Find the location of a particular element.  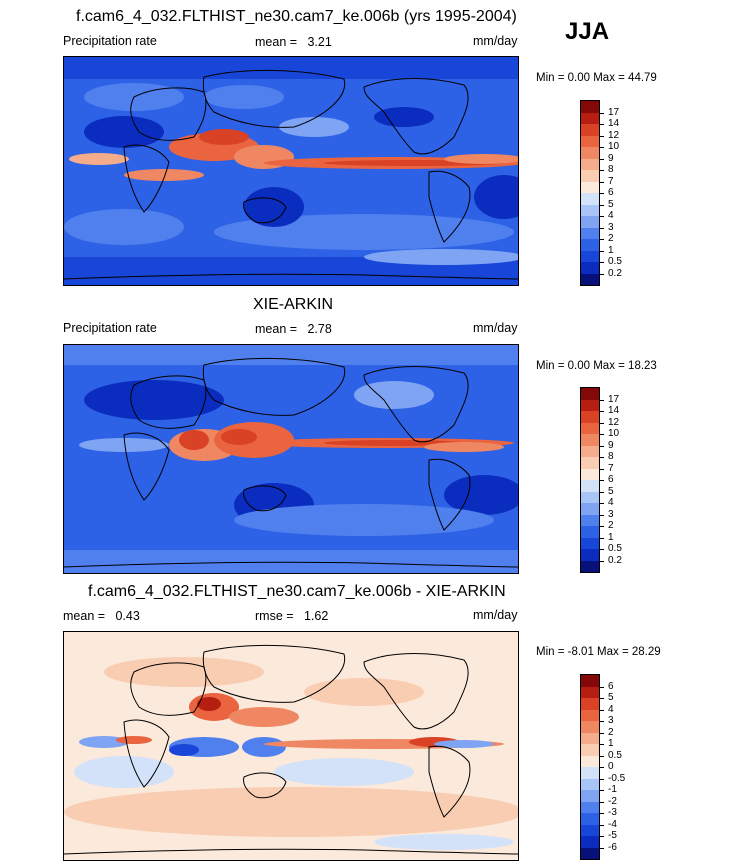

colorbar-level-label: -5 is located at coordinates (612, 835).